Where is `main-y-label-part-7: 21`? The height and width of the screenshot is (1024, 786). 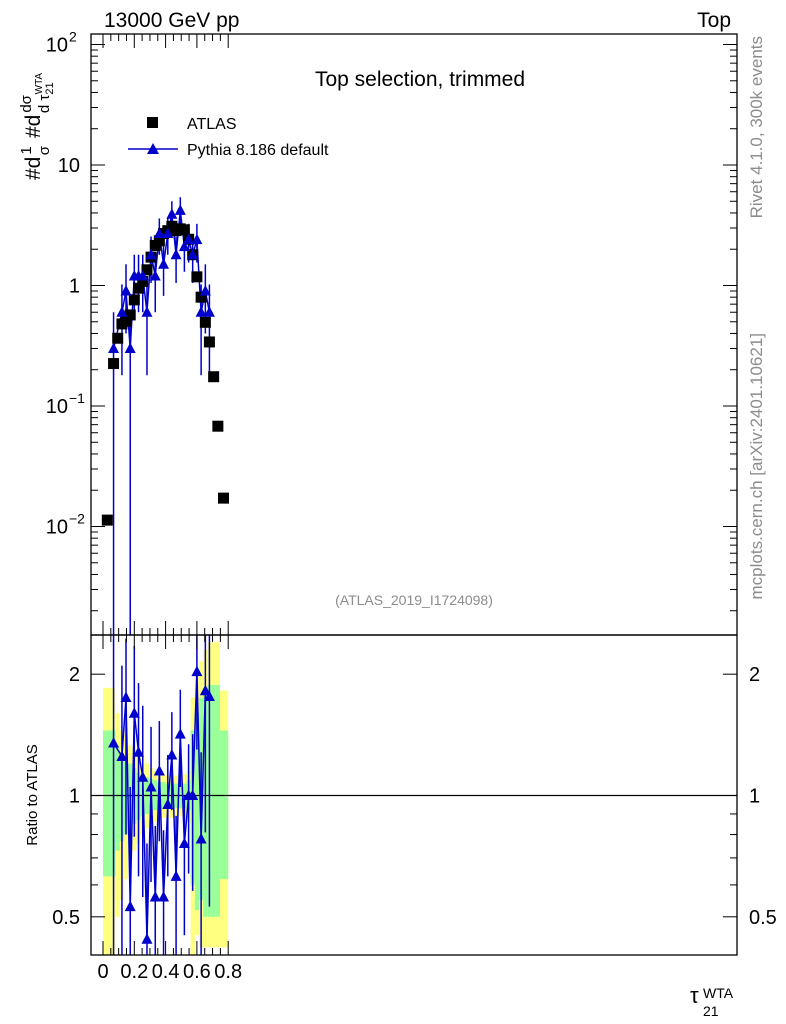 main-y-label-part-7: 21 is located at coordinates (50, 88).